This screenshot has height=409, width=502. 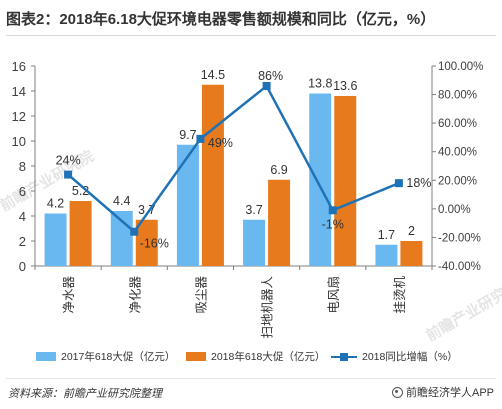 I want to click on data-label-2018: 6.9, so click(x=278, y=170).